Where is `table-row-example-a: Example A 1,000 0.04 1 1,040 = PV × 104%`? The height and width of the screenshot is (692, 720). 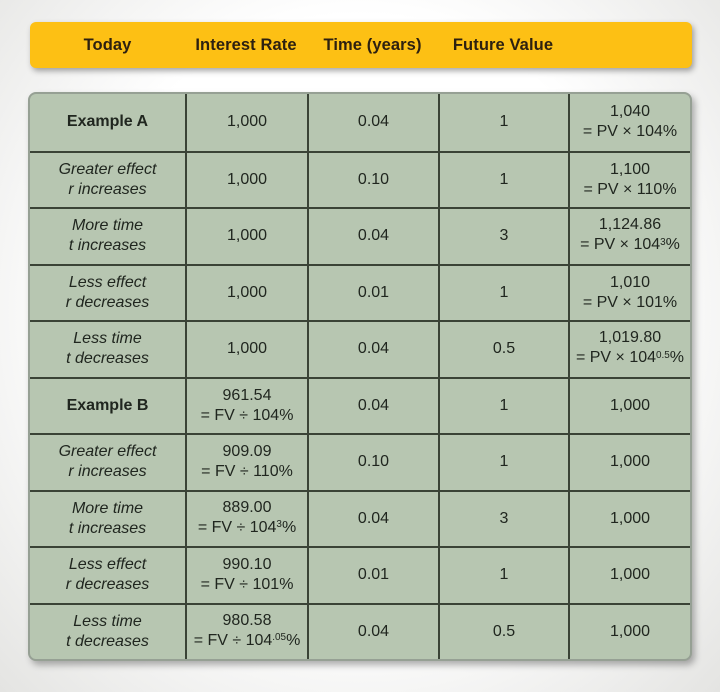 table-row-example-a: Example A 1,000 0.04 1 1,040 = PV × 104% is located at coordinates (360, 122).